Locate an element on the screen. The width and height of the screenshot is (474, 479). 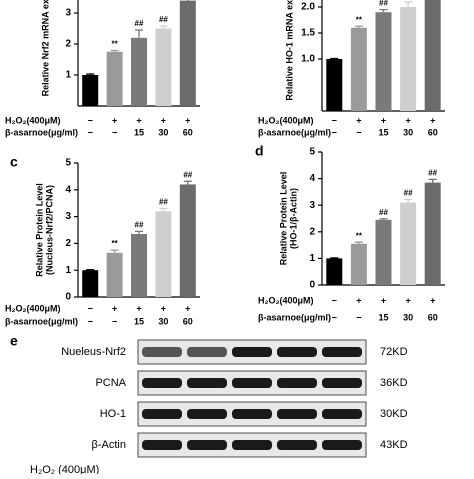
y-axis-label: Relative Protein Level is located at coordinates (39, 230).